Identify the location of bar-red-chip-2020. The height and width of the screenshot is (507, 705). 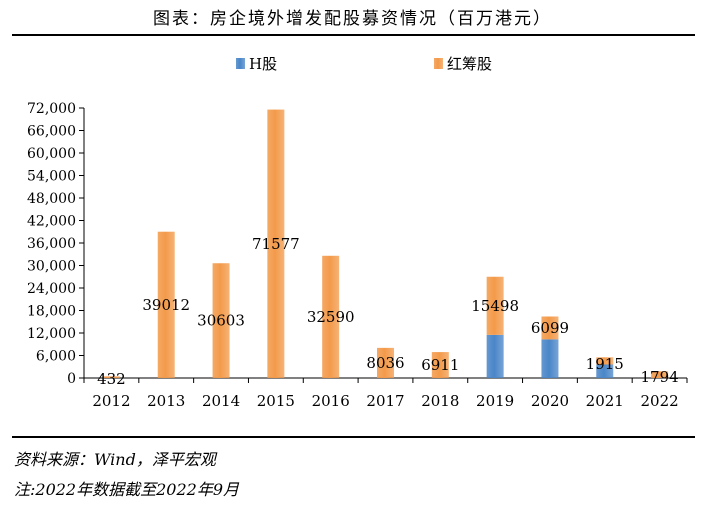
(550, 328).